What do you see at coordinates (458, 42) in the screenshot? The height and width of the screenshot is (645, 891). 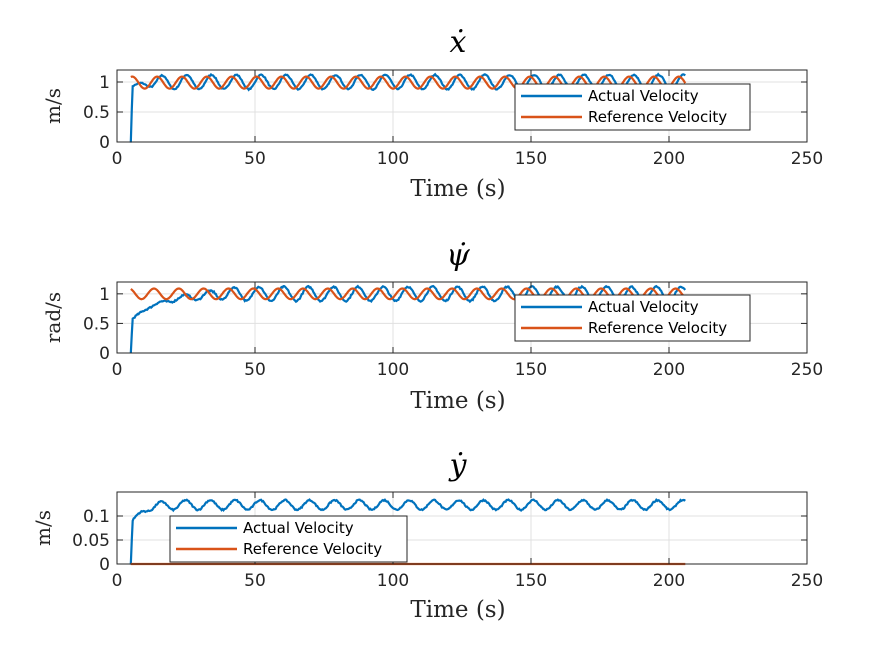 I see `subplot-title: ẋ` at bounding box center [458, 42].